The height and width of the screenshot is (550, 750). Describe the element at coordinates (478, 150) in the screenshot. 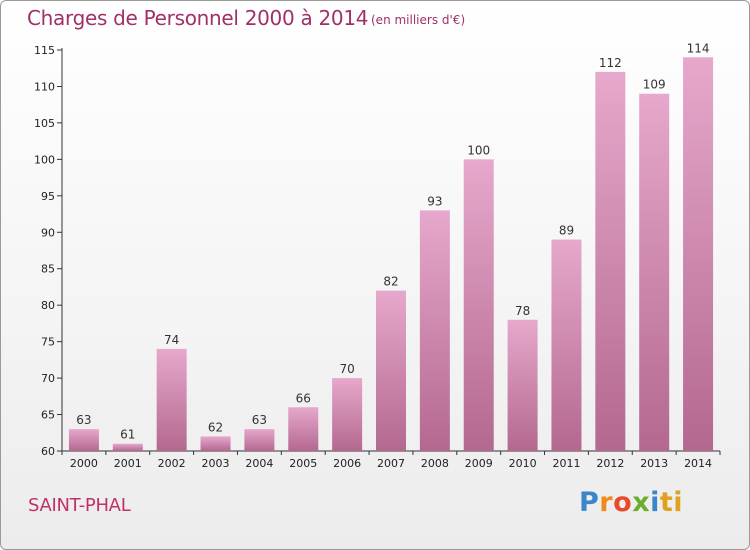

I see `data-label: 100` at that location.